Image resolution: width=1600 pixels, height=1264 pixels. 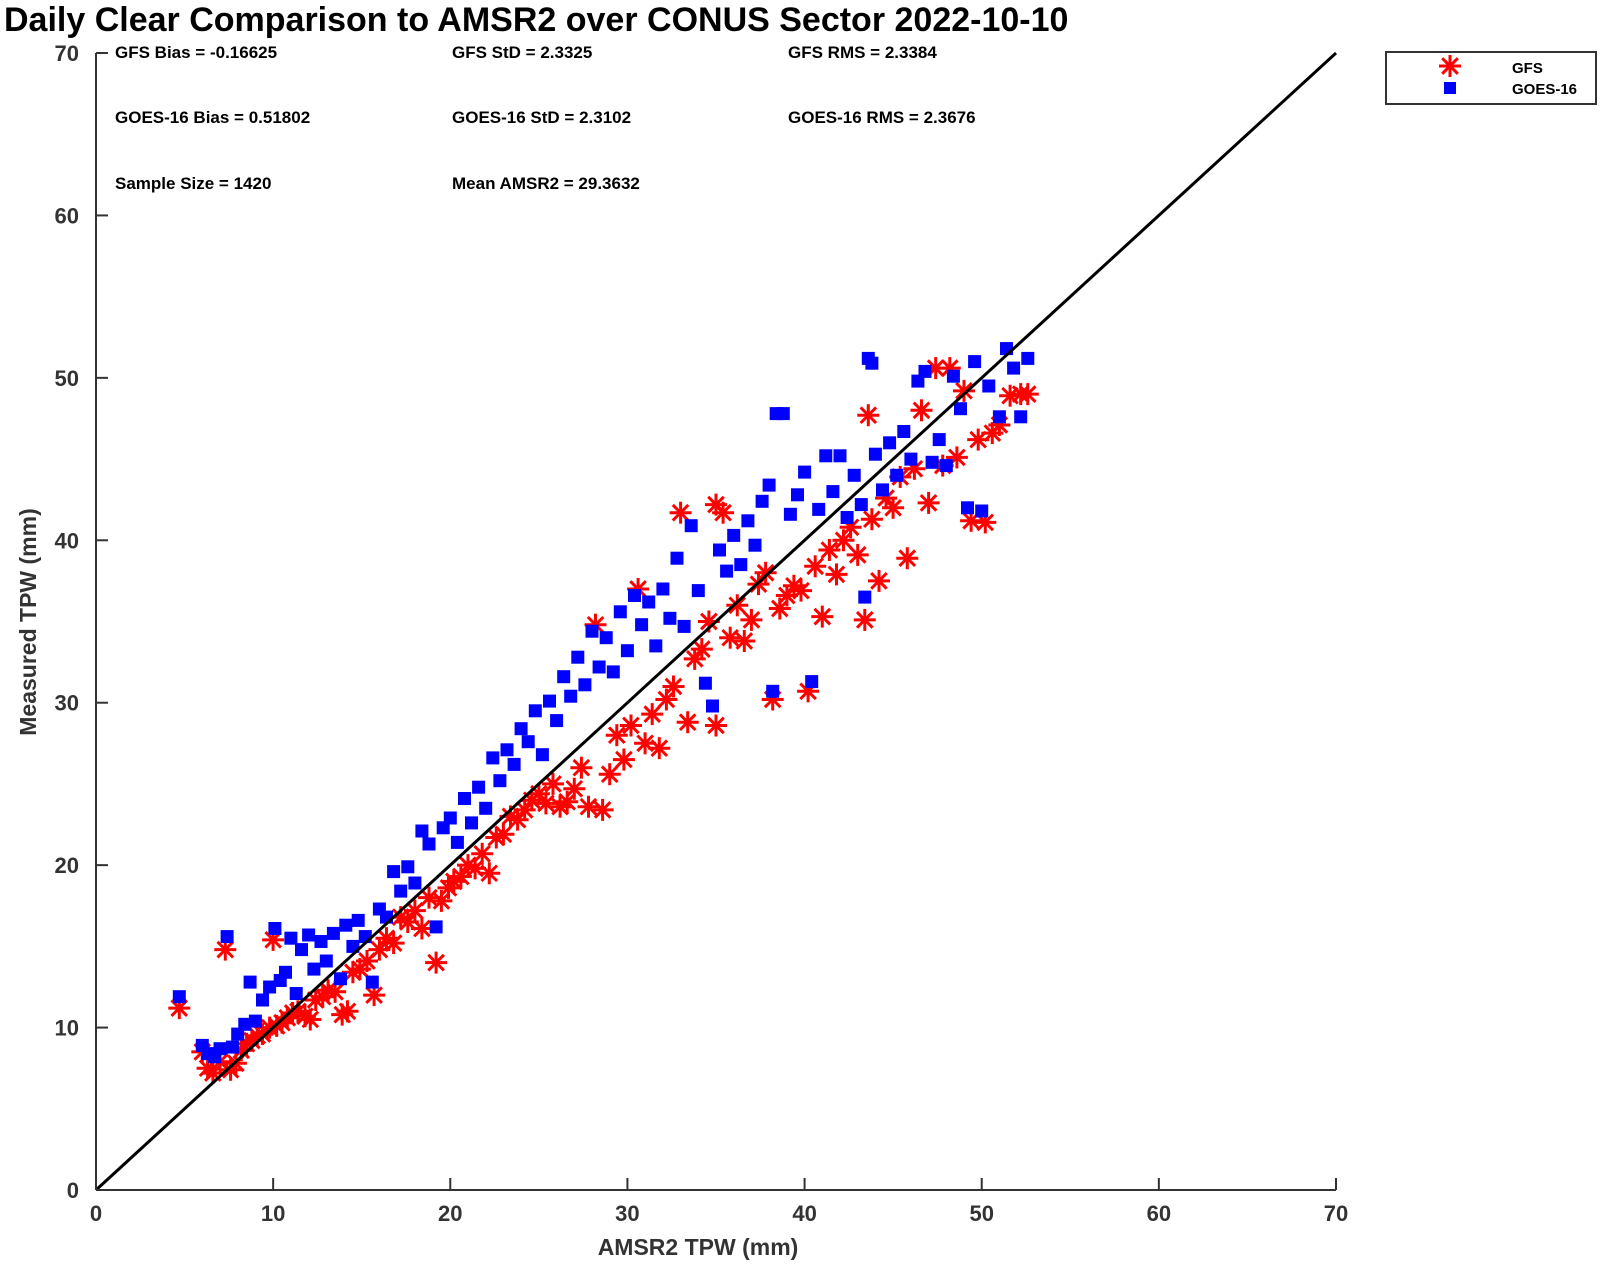 I want to click on y-tick-label: 50, so click(x=67, y=378).